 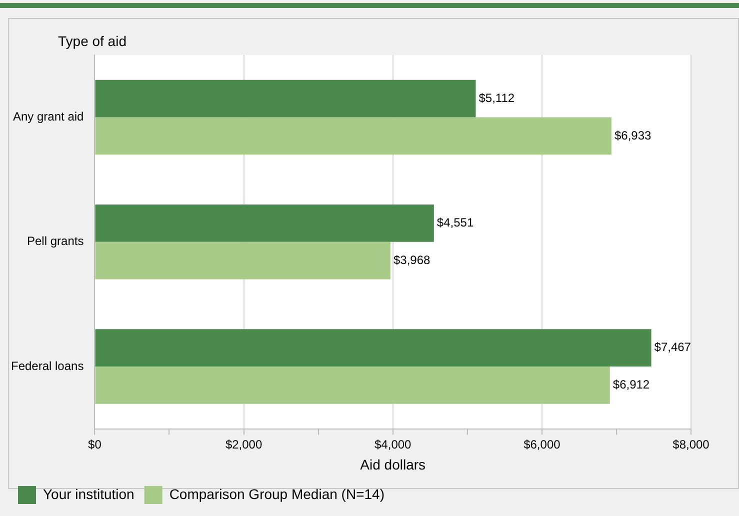 I want to click on x-tick-label: $0, so click(x=95, y=444).